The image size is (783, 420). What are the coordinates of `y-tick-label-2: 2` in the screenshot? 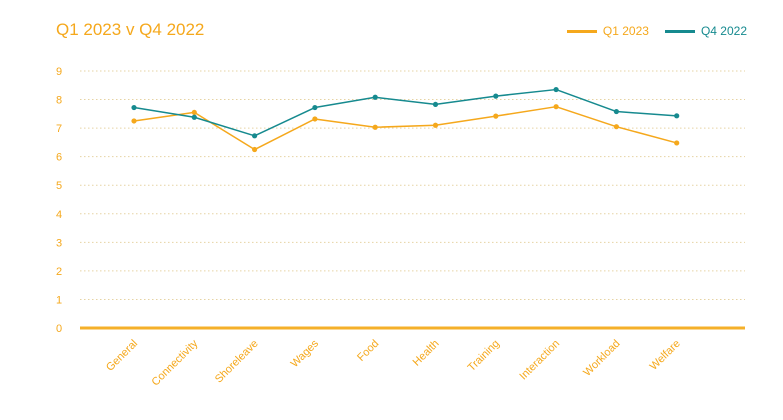 It's located at (59, 272).